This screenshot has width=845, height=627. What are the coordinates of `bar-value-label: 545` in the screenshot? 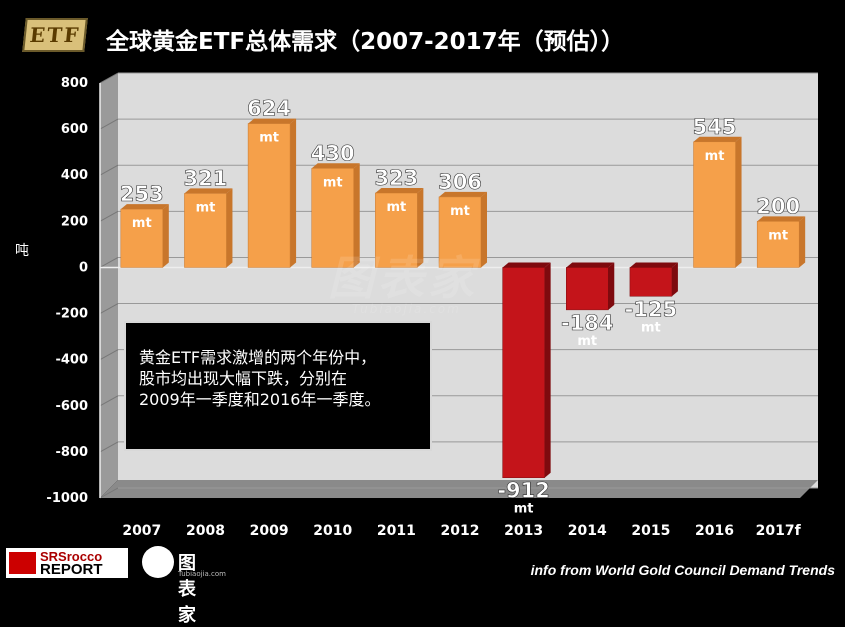 It's located at (715, 127).